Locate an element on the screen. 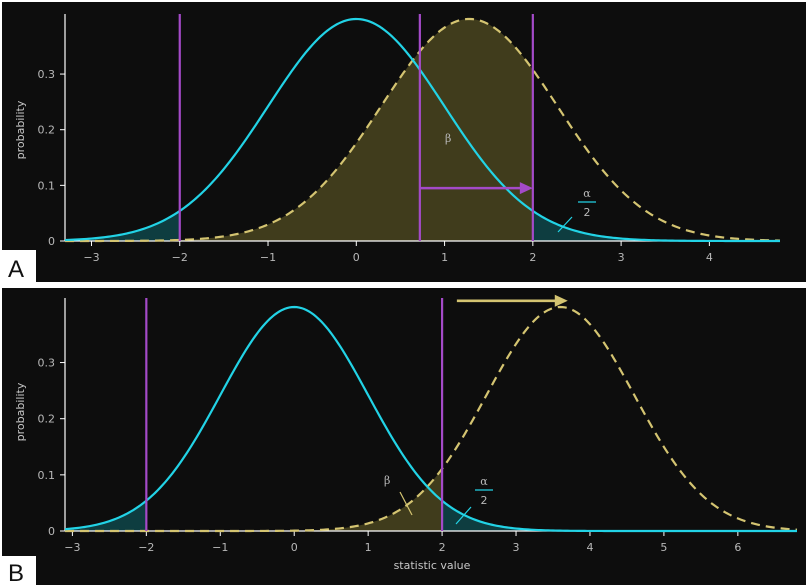 The height and width of the screenshot is (587, 808). panel-b-alpha-denominator: 2 is located at coordinates (484, 500).